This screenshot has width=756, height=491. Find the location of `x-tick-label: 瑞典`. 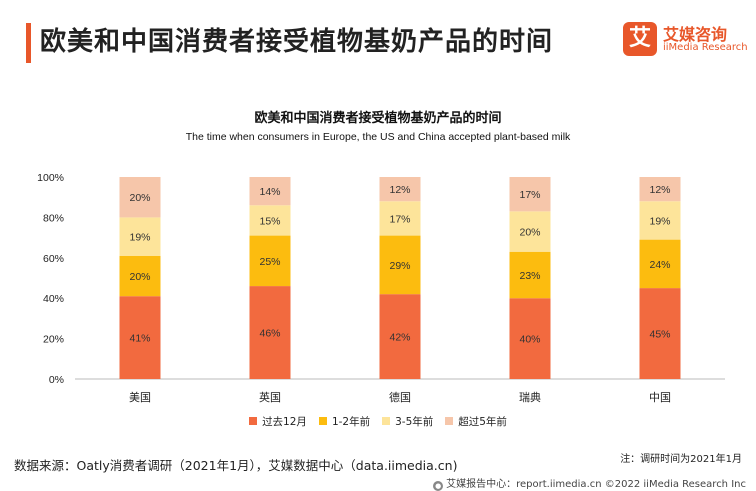

x-tick-label: 瑞典 is located at coordinates (530, 397).